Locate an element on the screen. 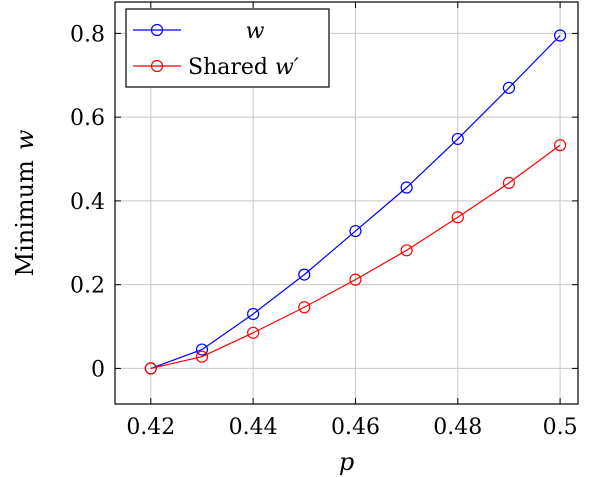  y-axis-label: Minimum w is located at coordinates (25, 202).